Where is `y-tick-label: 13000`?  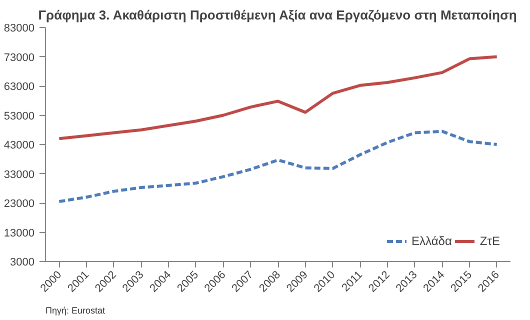 y-tick-label: 13000 is located at coordinates (19, 233).